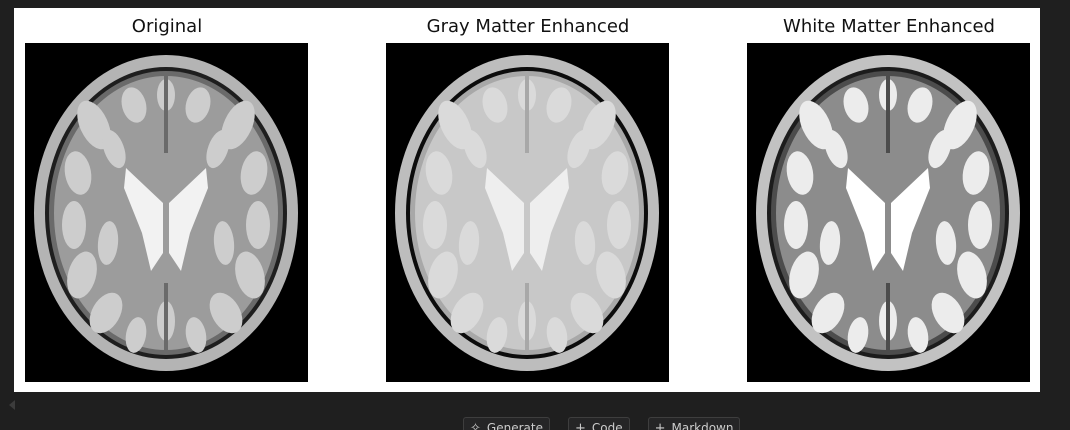  I want to click on original-panel-title: Original, so click(167, 26).